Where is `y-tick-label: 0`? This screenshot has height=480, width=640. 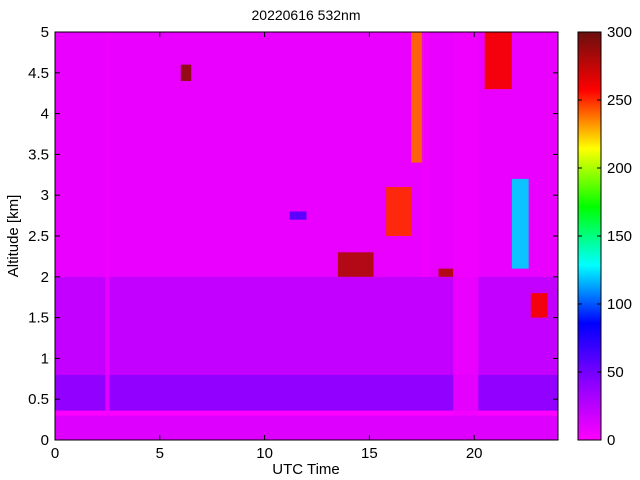
y-tick-label: 0 is located at coordinates (45, 440).